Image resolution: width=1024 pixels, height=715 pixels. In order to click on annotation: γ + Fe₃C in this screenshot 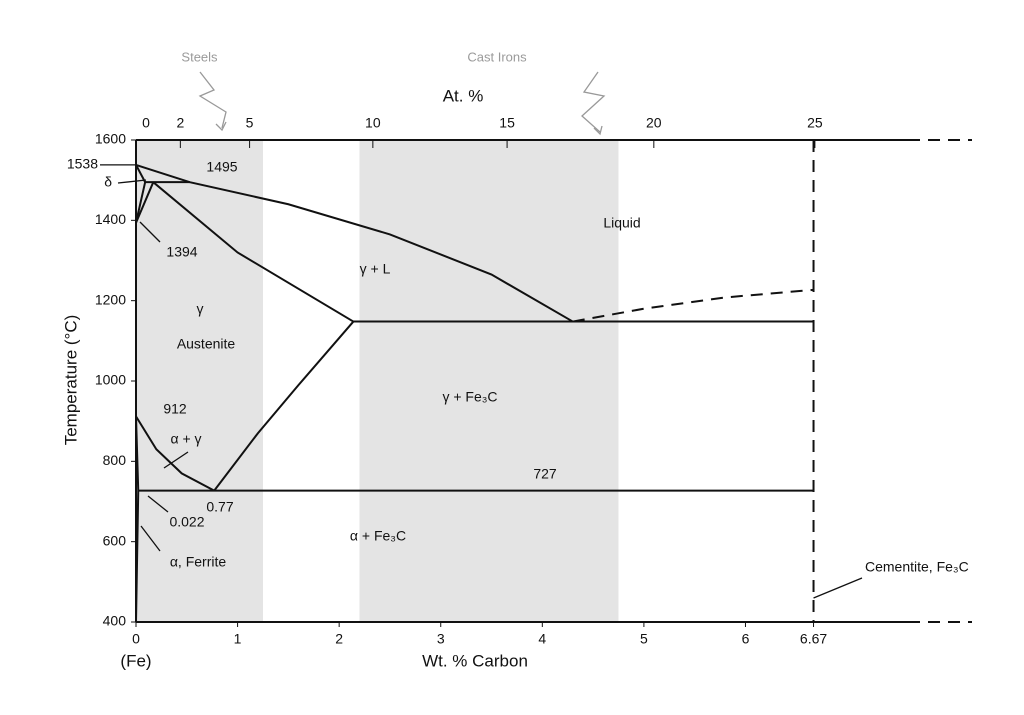, I will do `click(469, 397)`.